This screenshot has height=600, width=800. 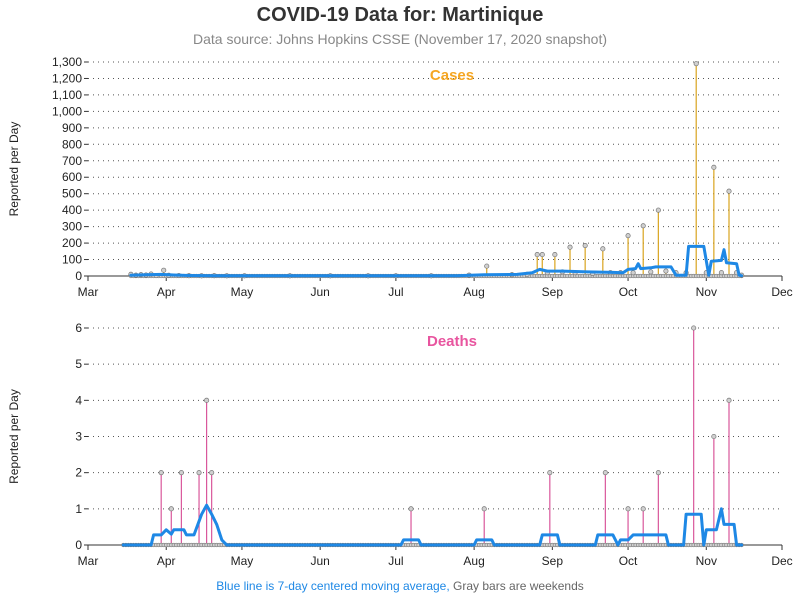 What do you see at coordinates (67, 62) in the screenshot?
I see `cases-ytick-label: 1,300` at bounding box center [67, 62].